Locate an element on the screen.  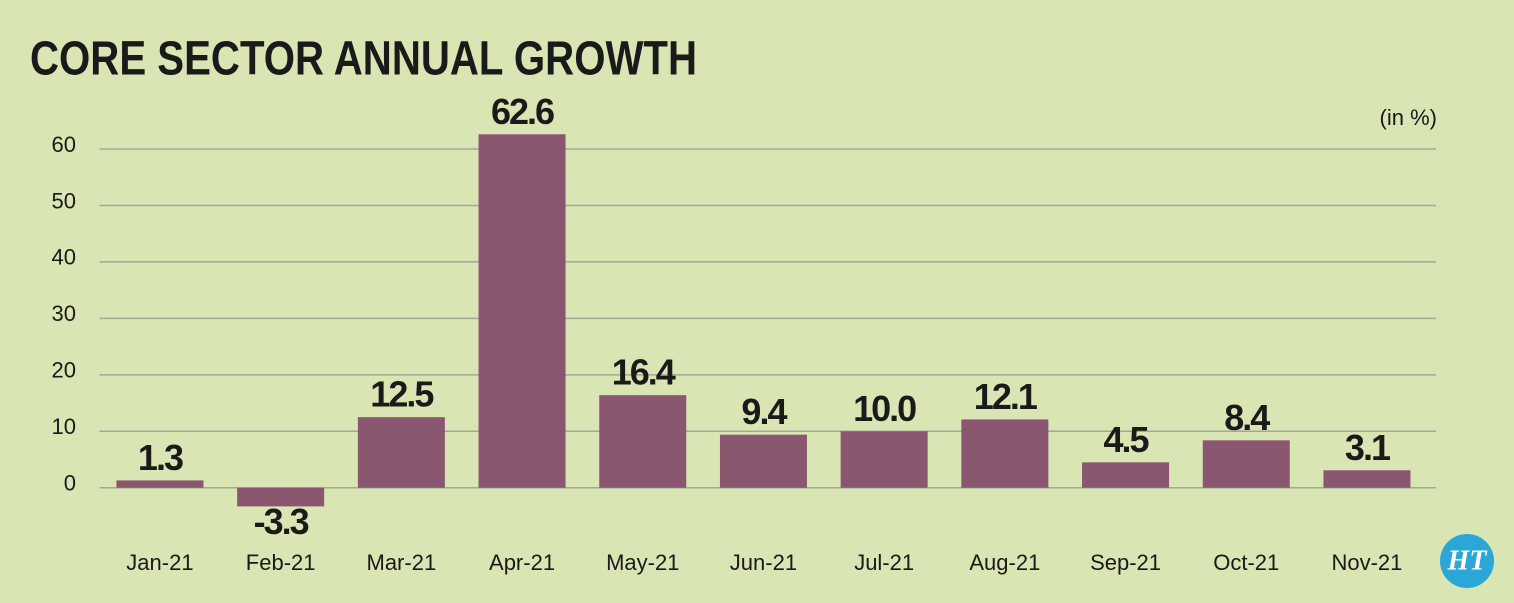
value-label: -3.3 is located at coordinates (281, 521).